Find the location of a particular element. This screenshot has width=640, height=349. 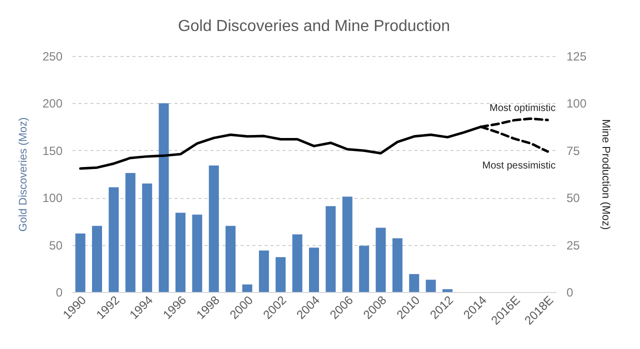

y-tick-label: 0 is located at coordinates (59, 293).